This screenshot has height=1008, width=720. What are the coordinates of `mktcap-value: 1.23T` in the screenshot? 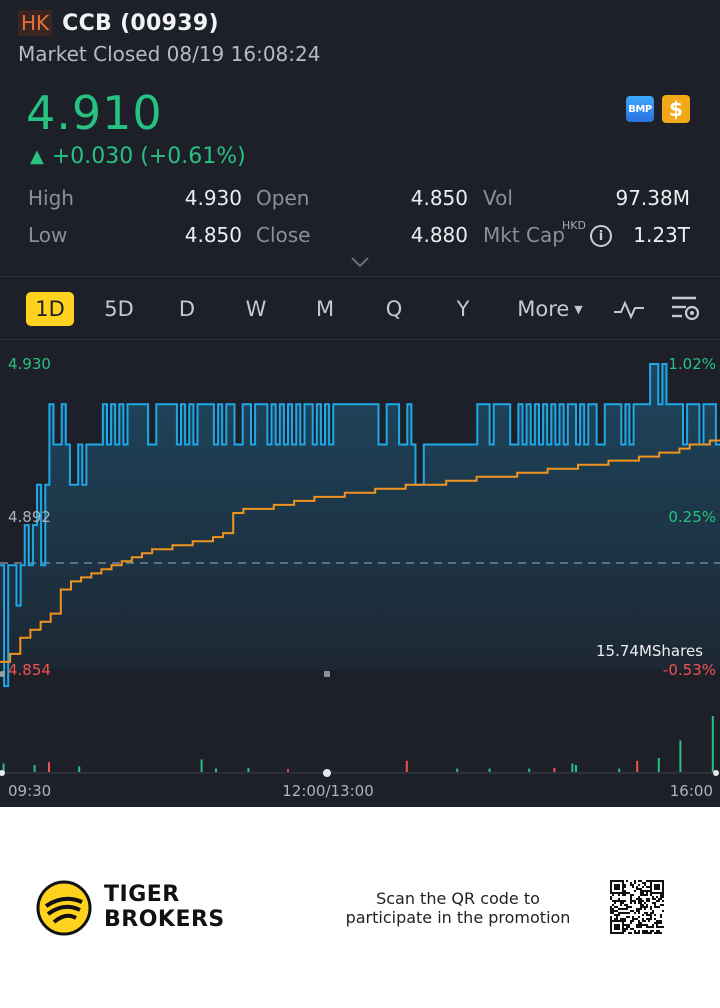 It's located at (661, 235).